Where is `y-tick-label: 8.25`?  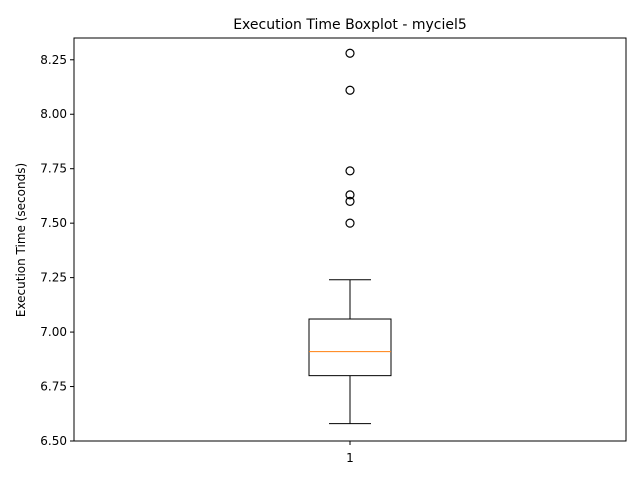
y-tick-label: 8.25 is located at coordinates (53, 60).